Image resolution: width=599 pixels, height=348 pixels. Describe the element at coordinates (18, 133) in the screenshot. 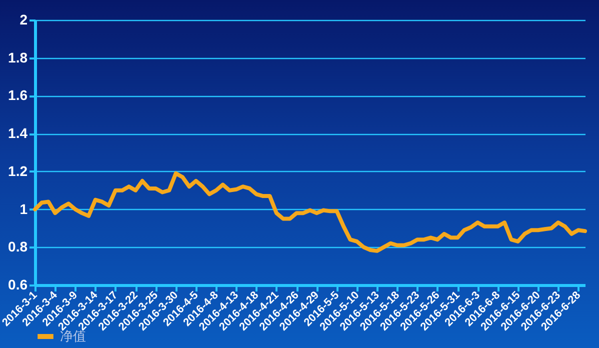

I see `y-tick-label: 1.4` at that location.